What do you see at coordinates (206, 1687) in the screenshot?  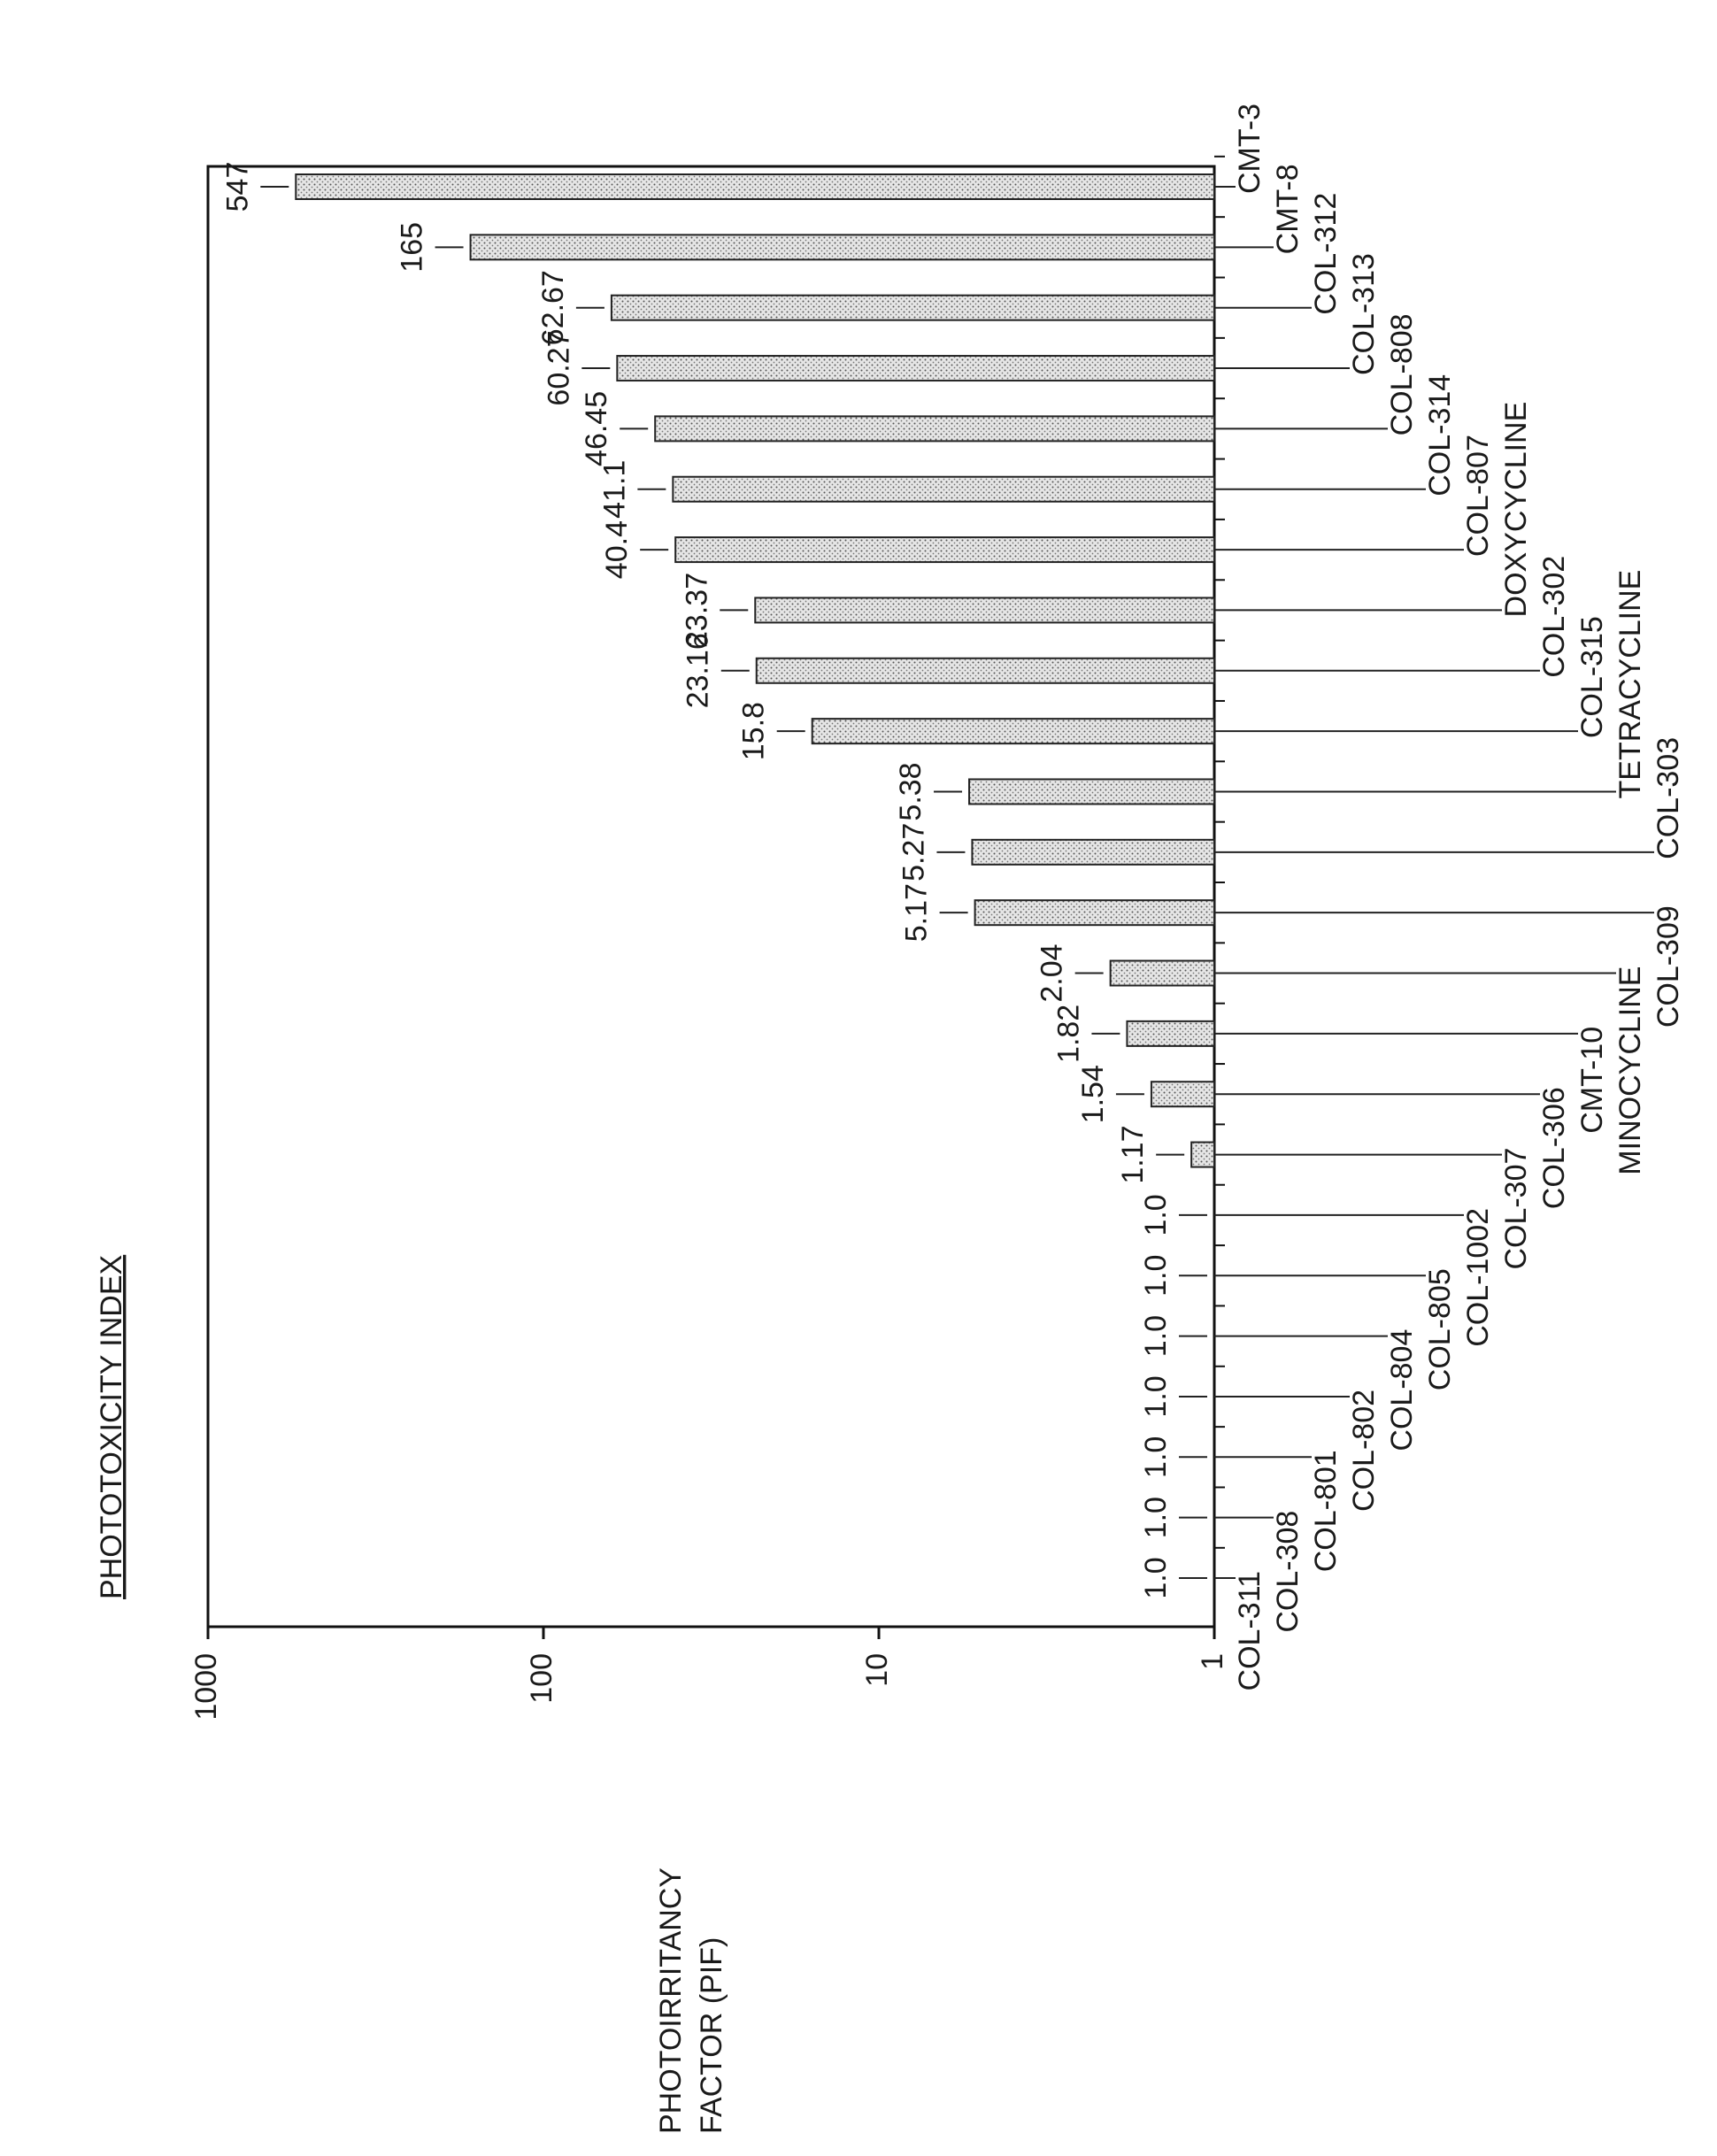 I see `y-tick-label: 1000` at bounding box center [206, 1687].